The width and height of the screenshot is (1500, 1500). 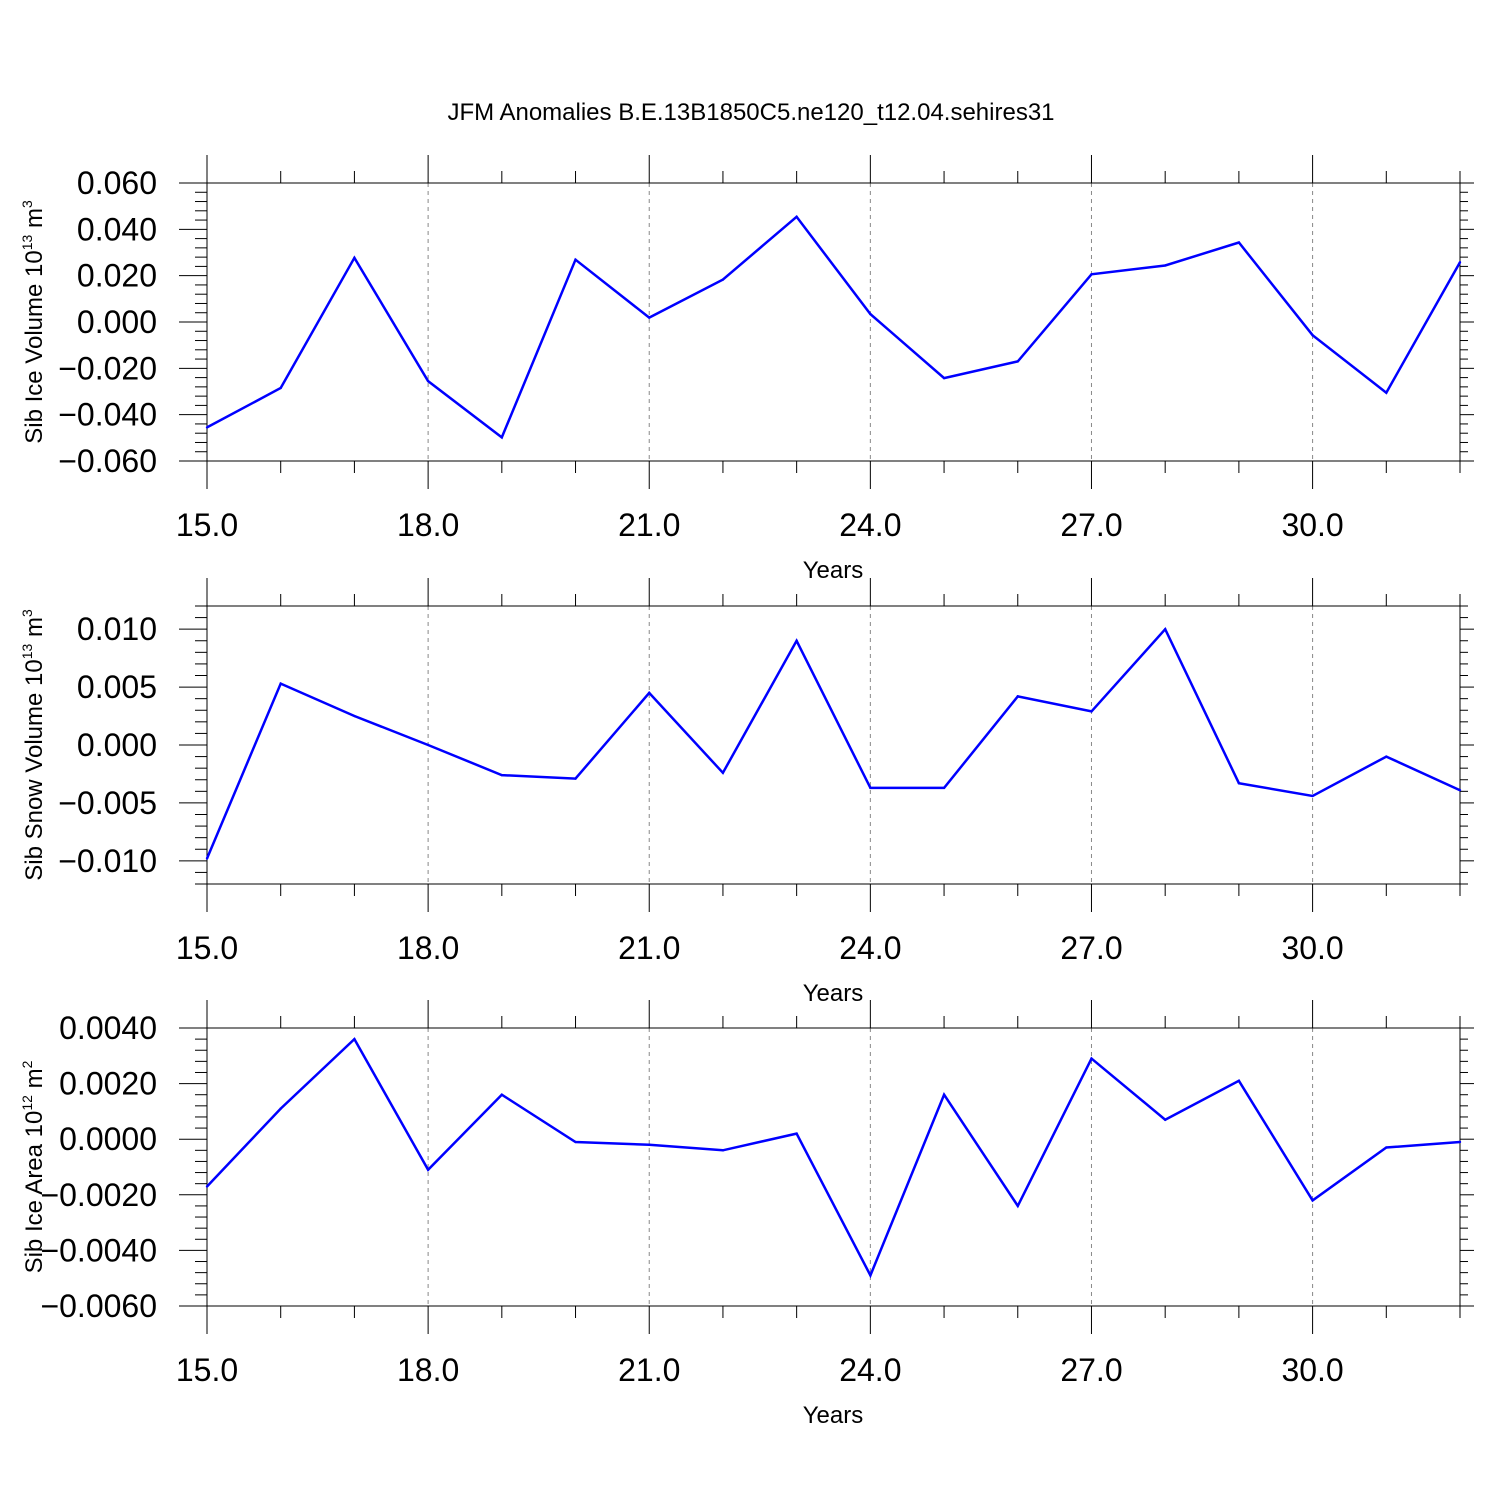 What do you see at coordinates (107, 803) in the screenshot?
I see `y-tick-label: −0.005` at bounding box center [107, 803].